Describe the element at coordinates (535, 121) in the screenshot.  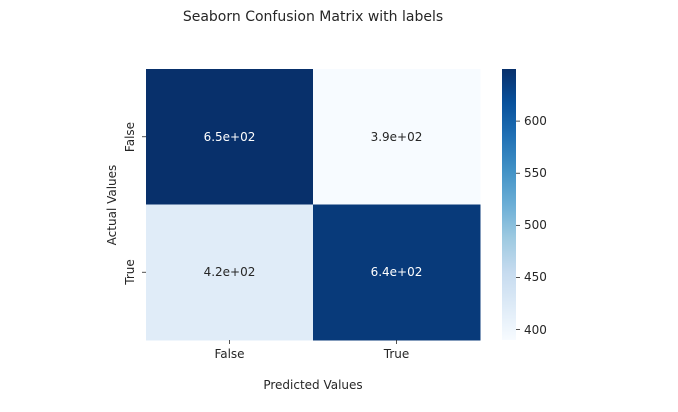
I see `colorbar-tick-label: 600` at that location.